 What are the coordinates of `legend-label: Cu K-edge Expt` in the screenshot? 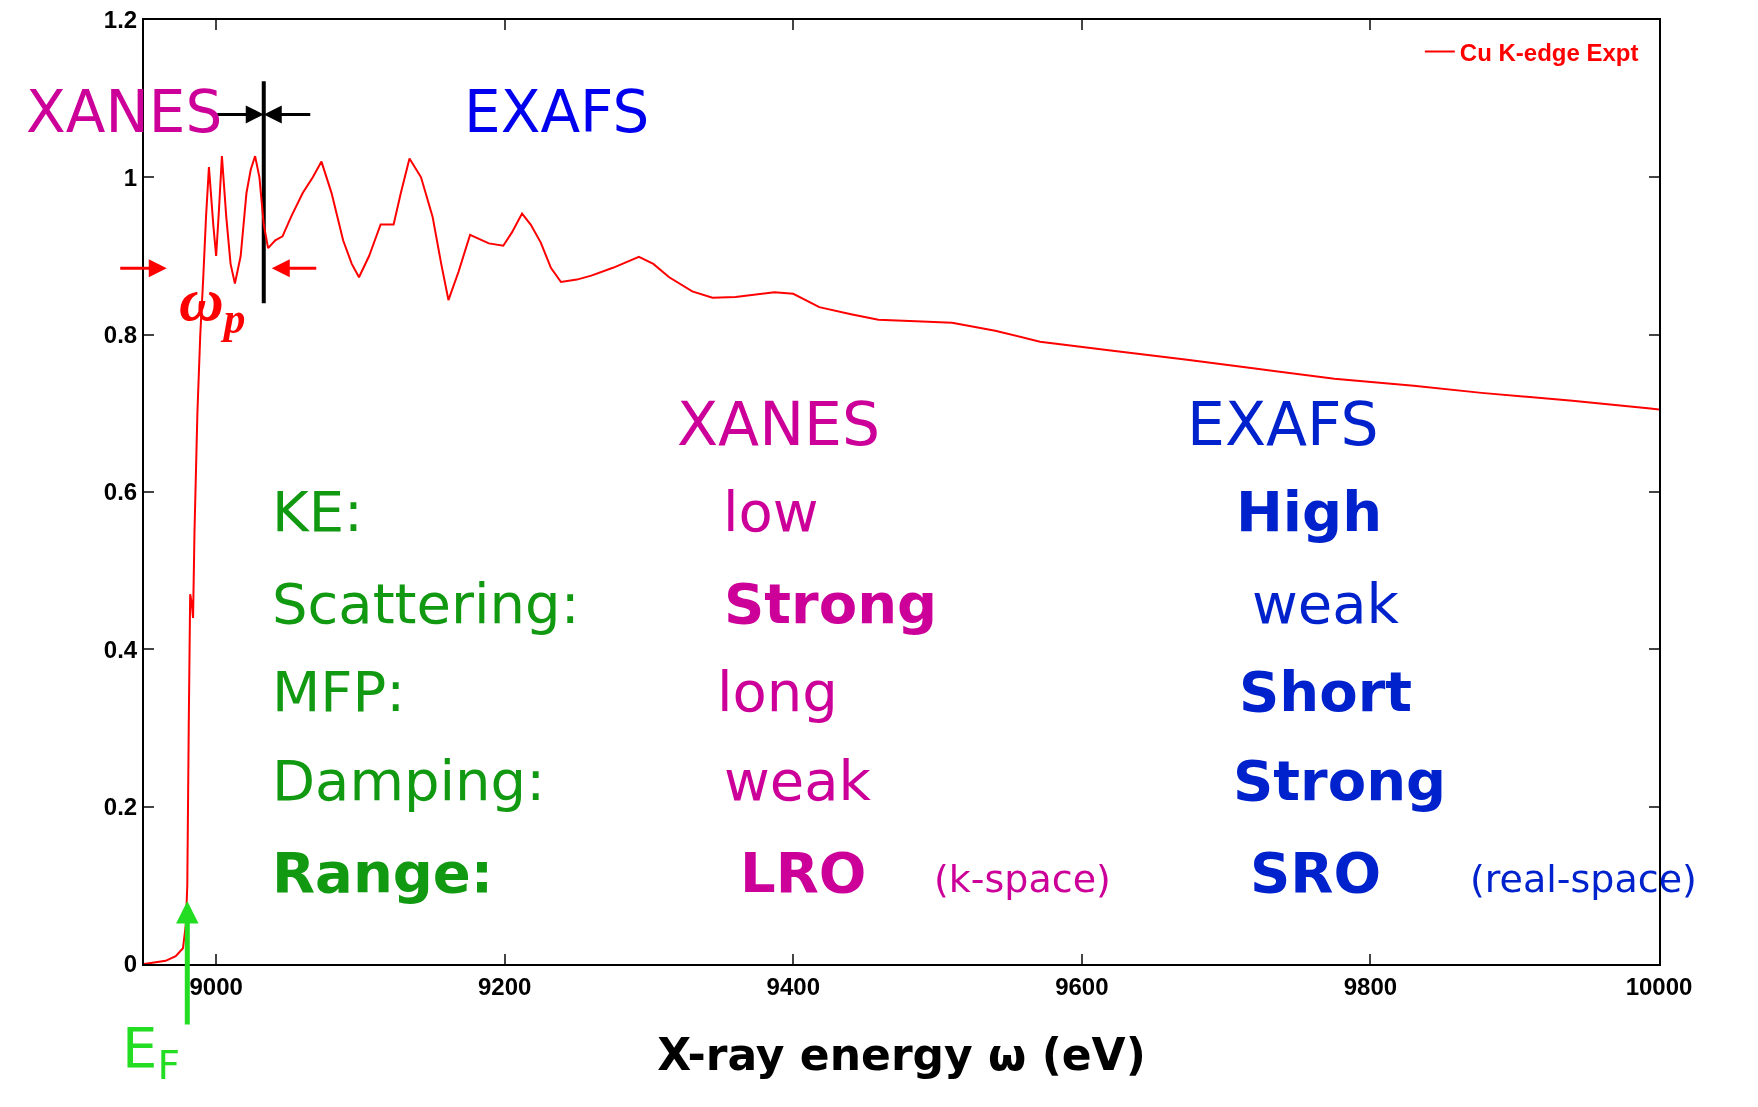 It's located at (1549, 52).